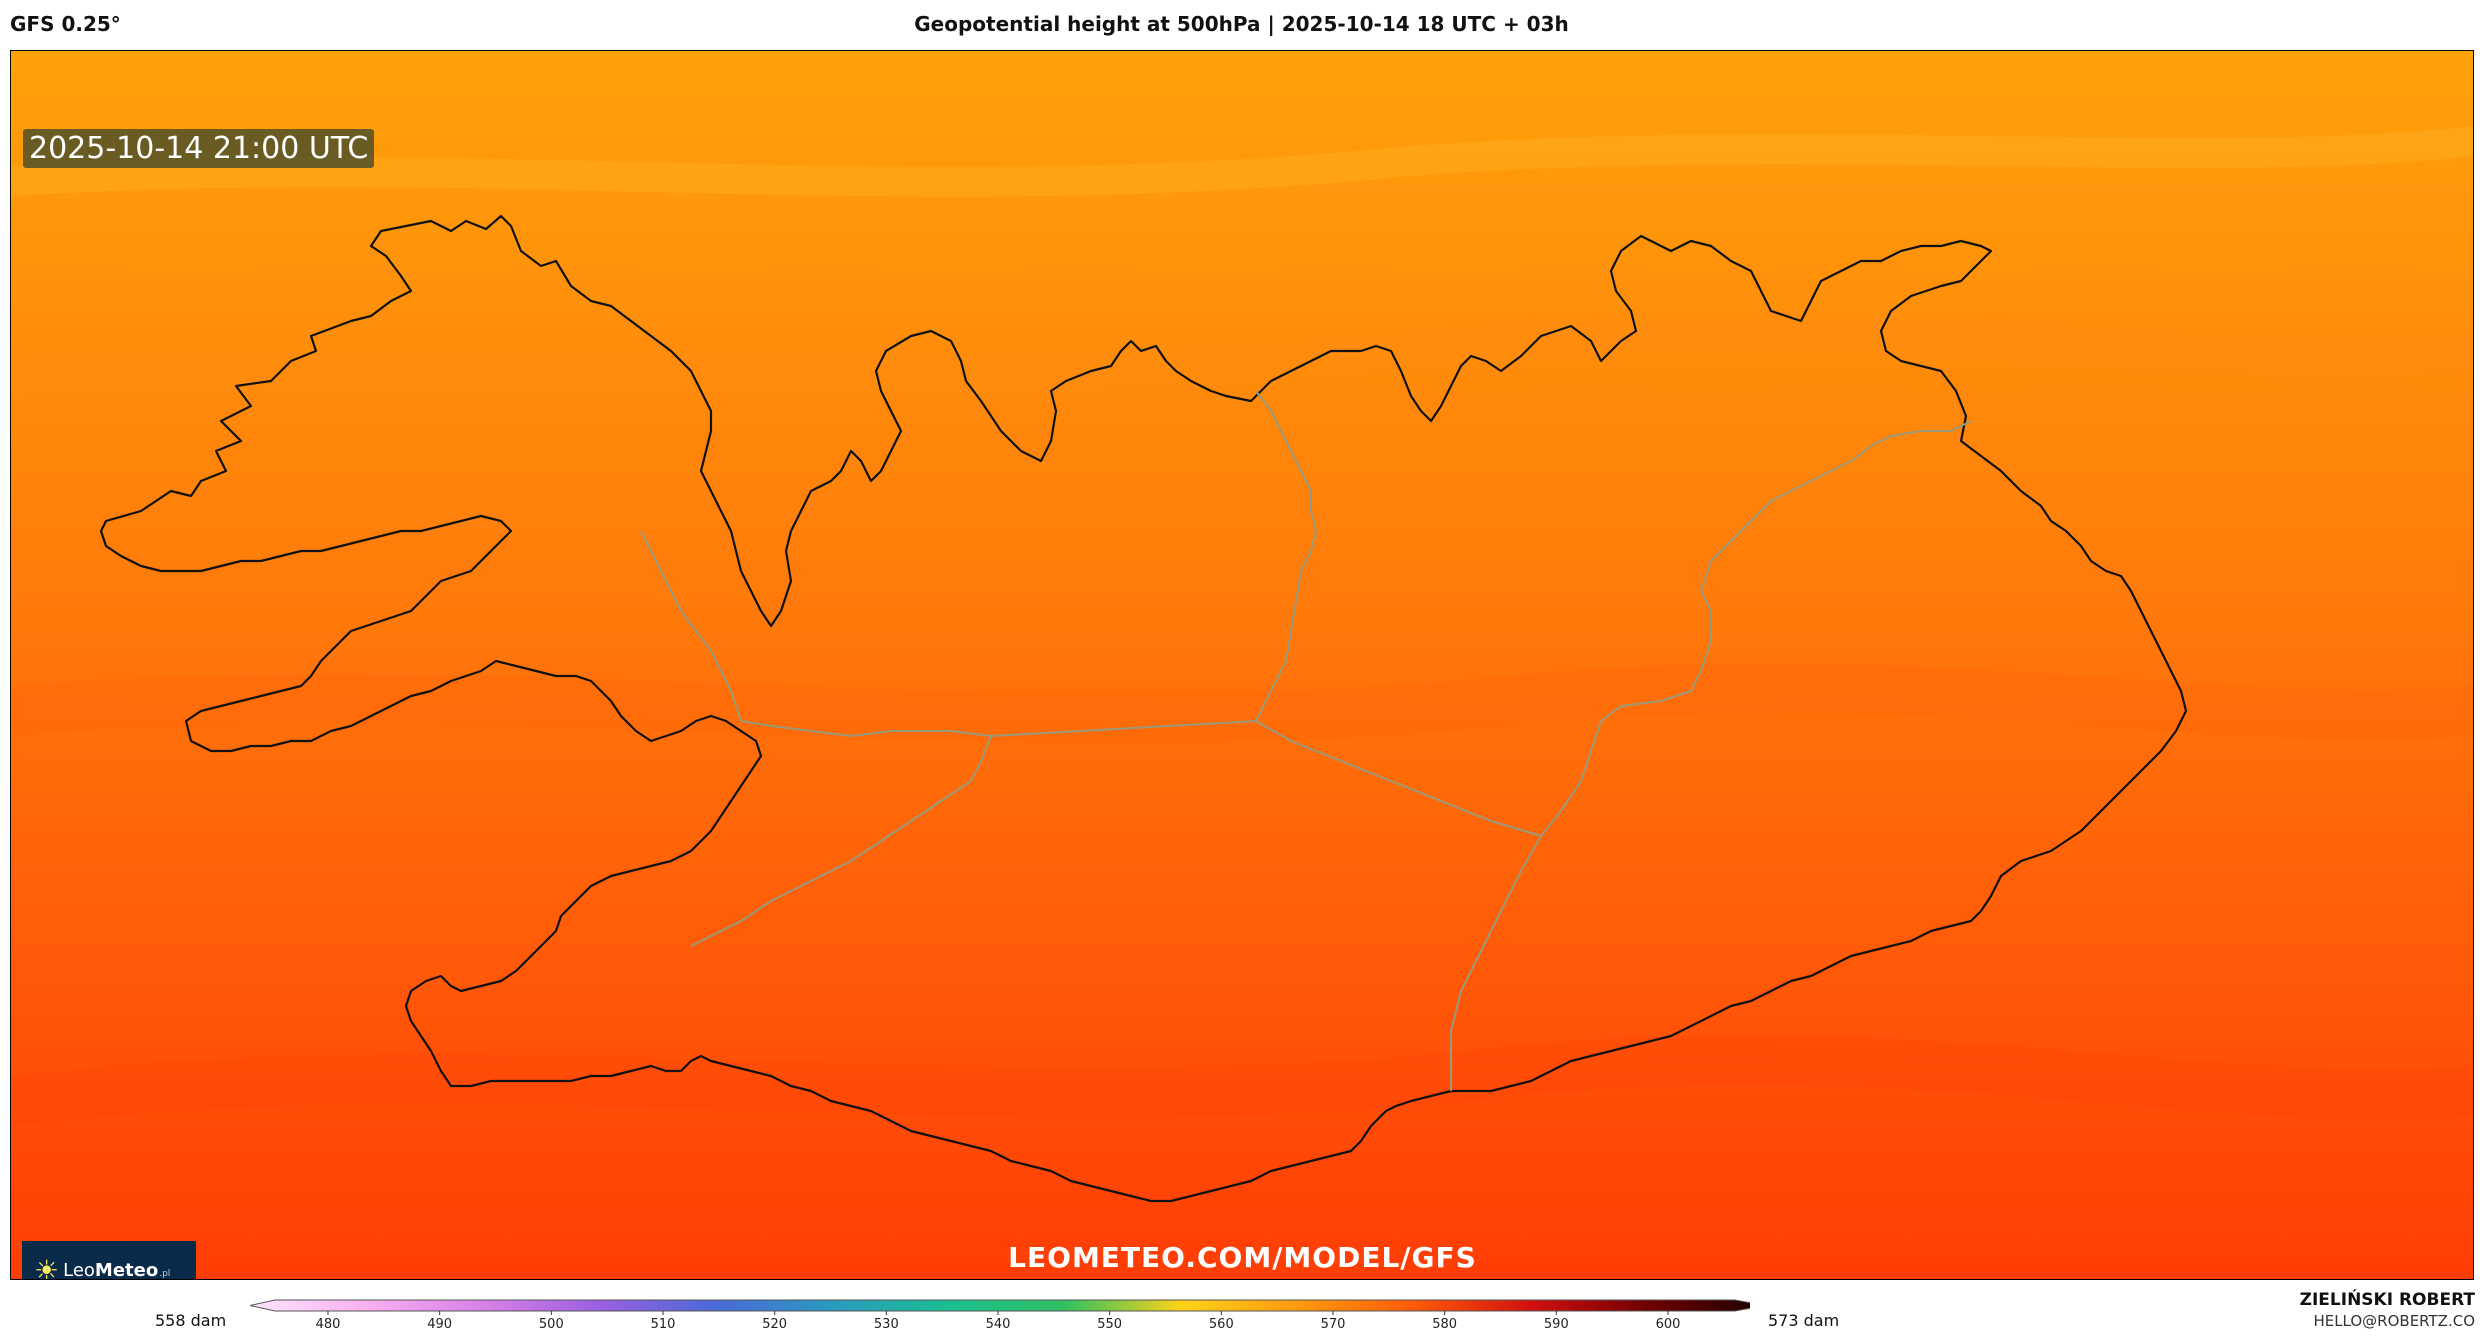 The width and height of the screenshot is (2483, 1338). What do you see at coordinates (2394, 1321) in the screenshot?
I see `author-email: HELLO@ROBERTZ.CO` at bounding box center [2394, 1321].